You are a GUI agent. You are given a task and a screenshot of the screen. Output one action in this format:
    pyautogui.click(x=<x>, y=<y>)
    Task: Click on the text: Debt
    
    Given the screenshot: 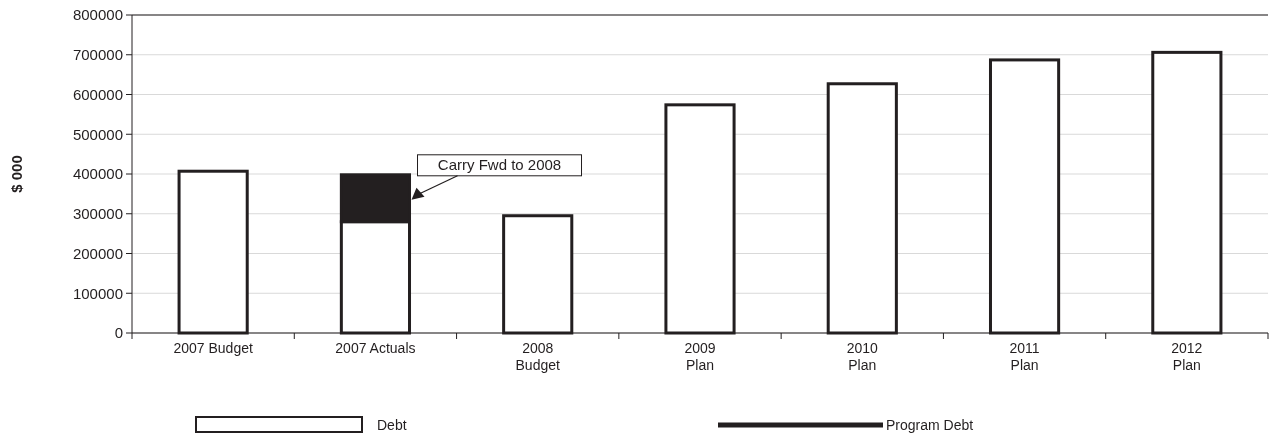 What is the action you would take?
    pyautogui.click(x=392, y=424)
    